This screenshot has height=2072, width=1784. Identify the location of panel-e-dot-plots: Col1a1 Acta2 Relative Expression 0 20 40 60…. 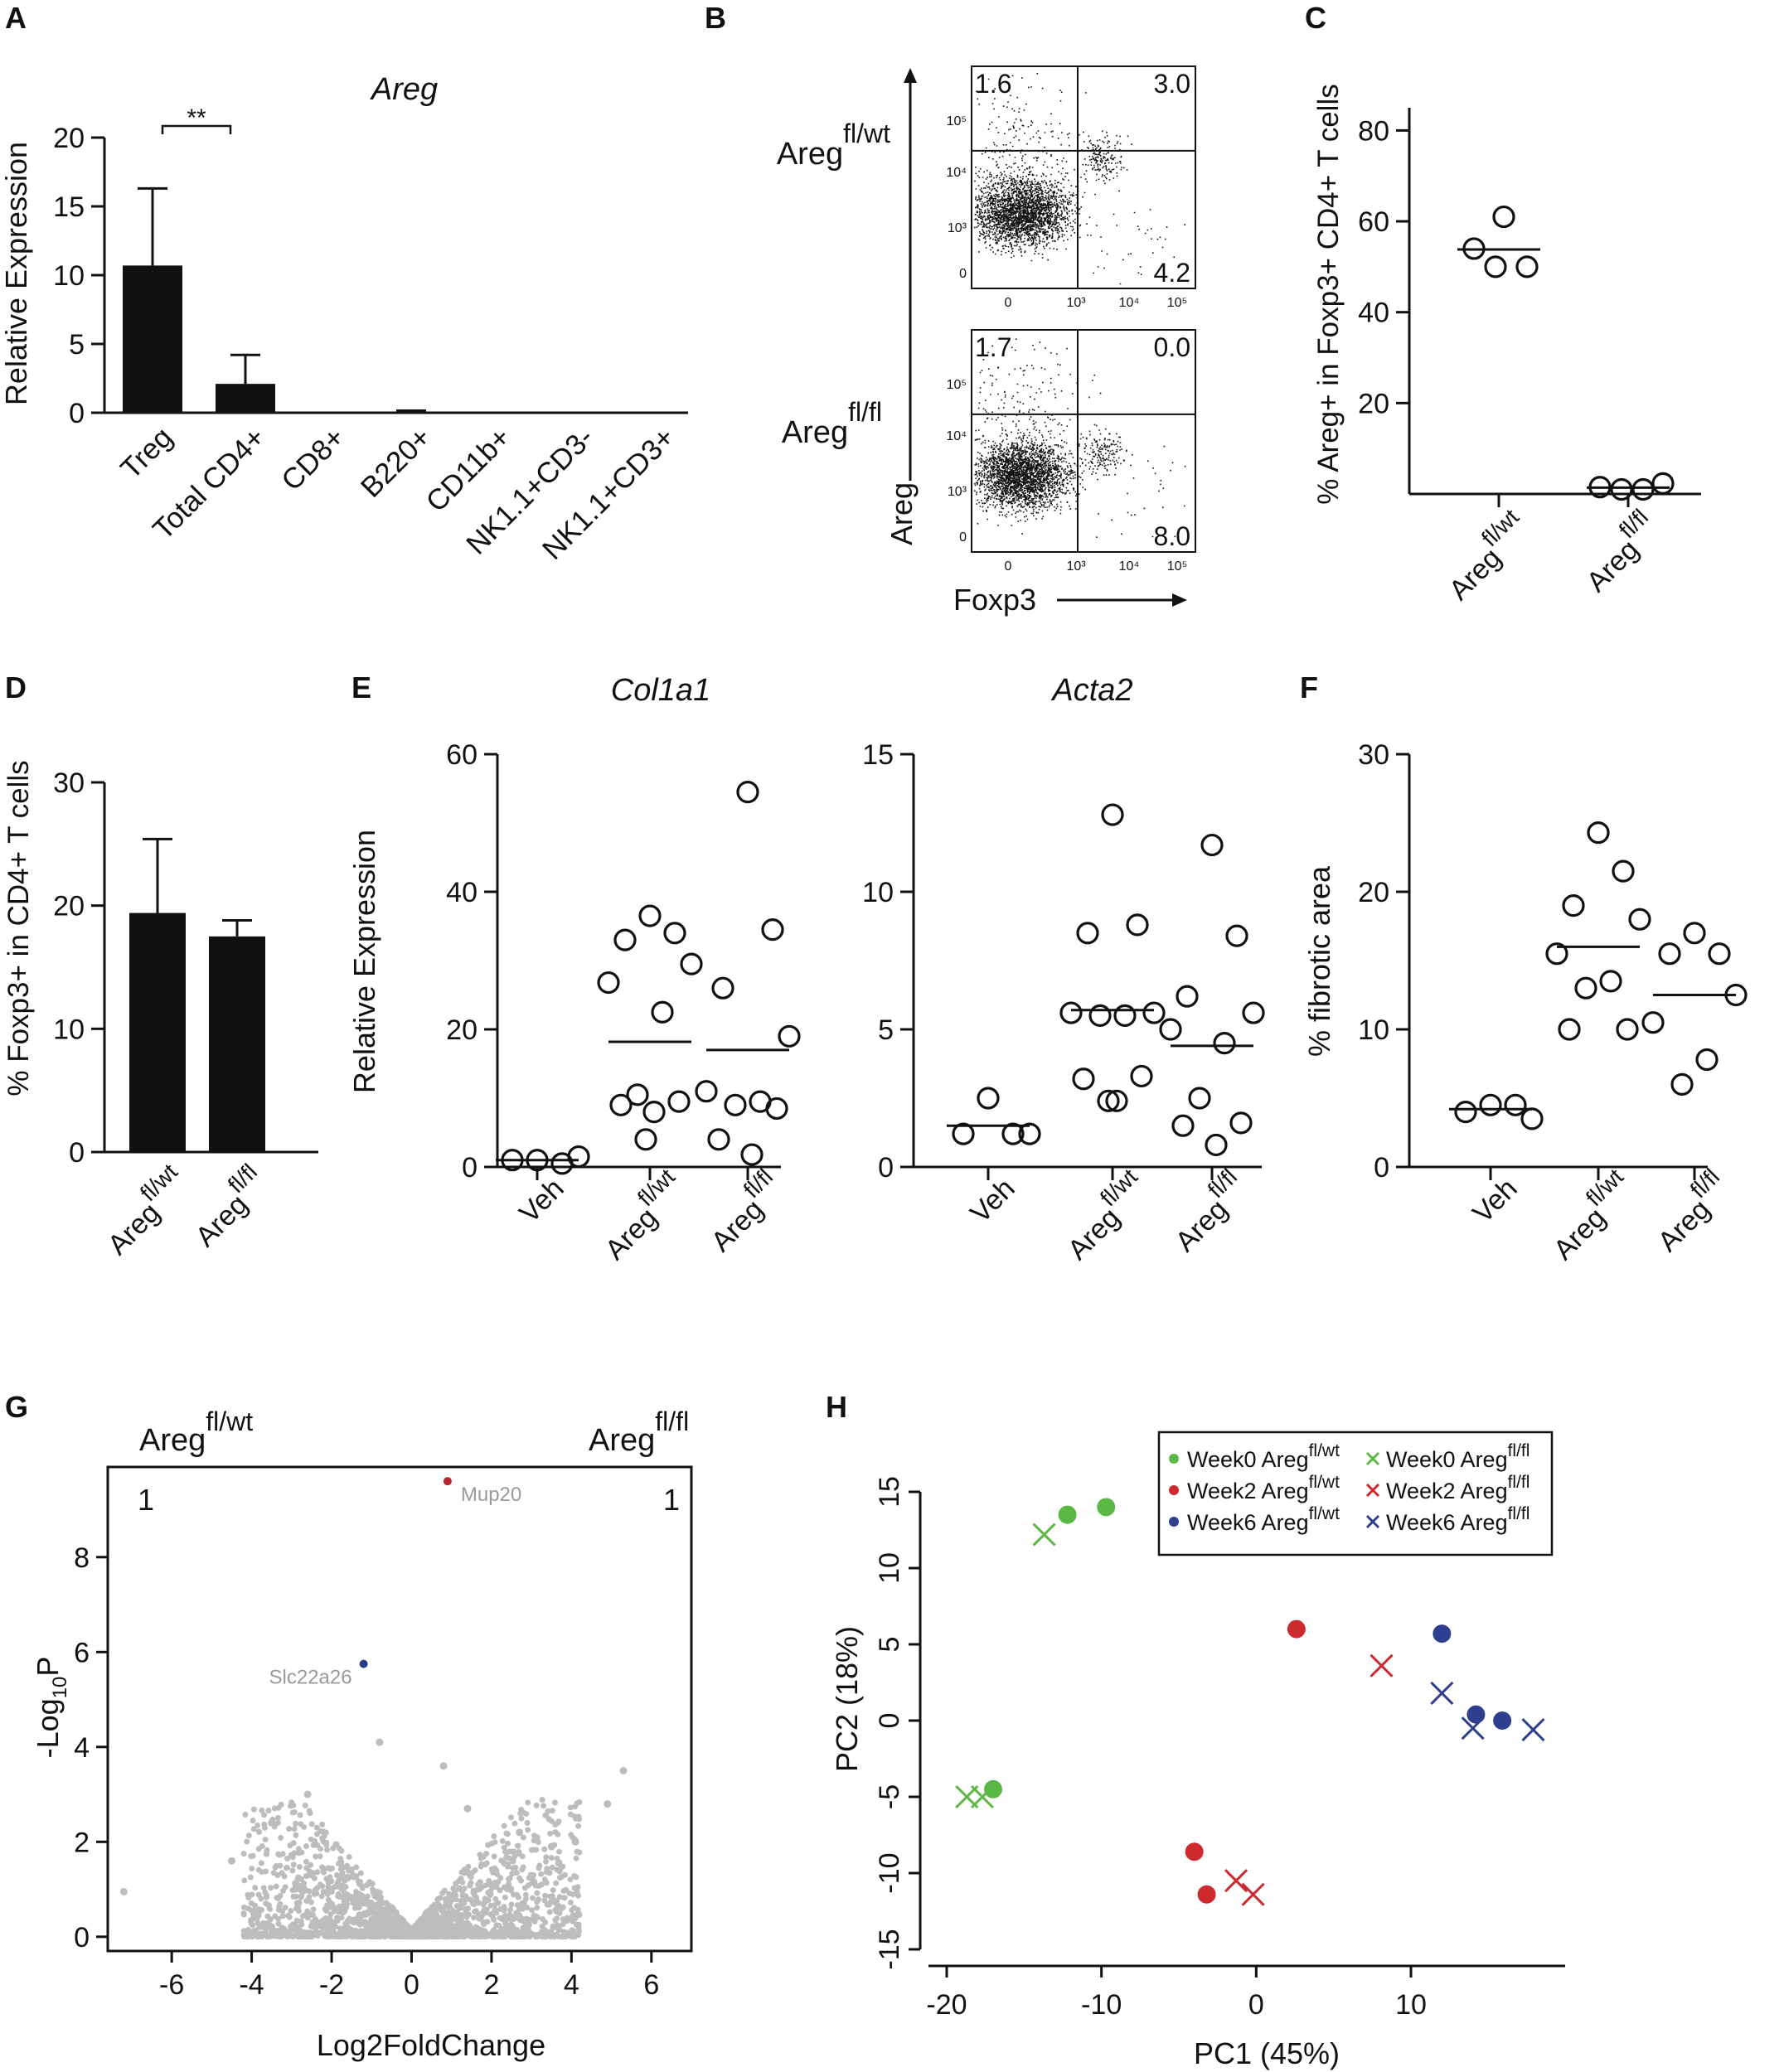
(806, 969).